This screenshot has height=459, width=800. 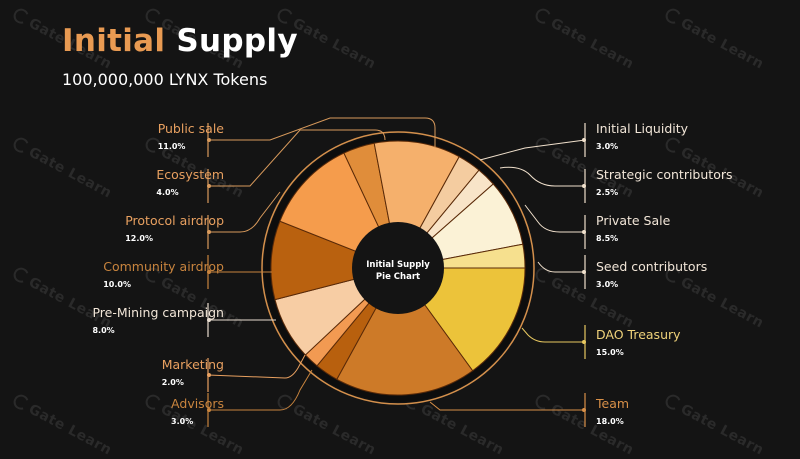 I want to click on legend-advisors: Advisors 3.0%, so click(x=197, y=411).